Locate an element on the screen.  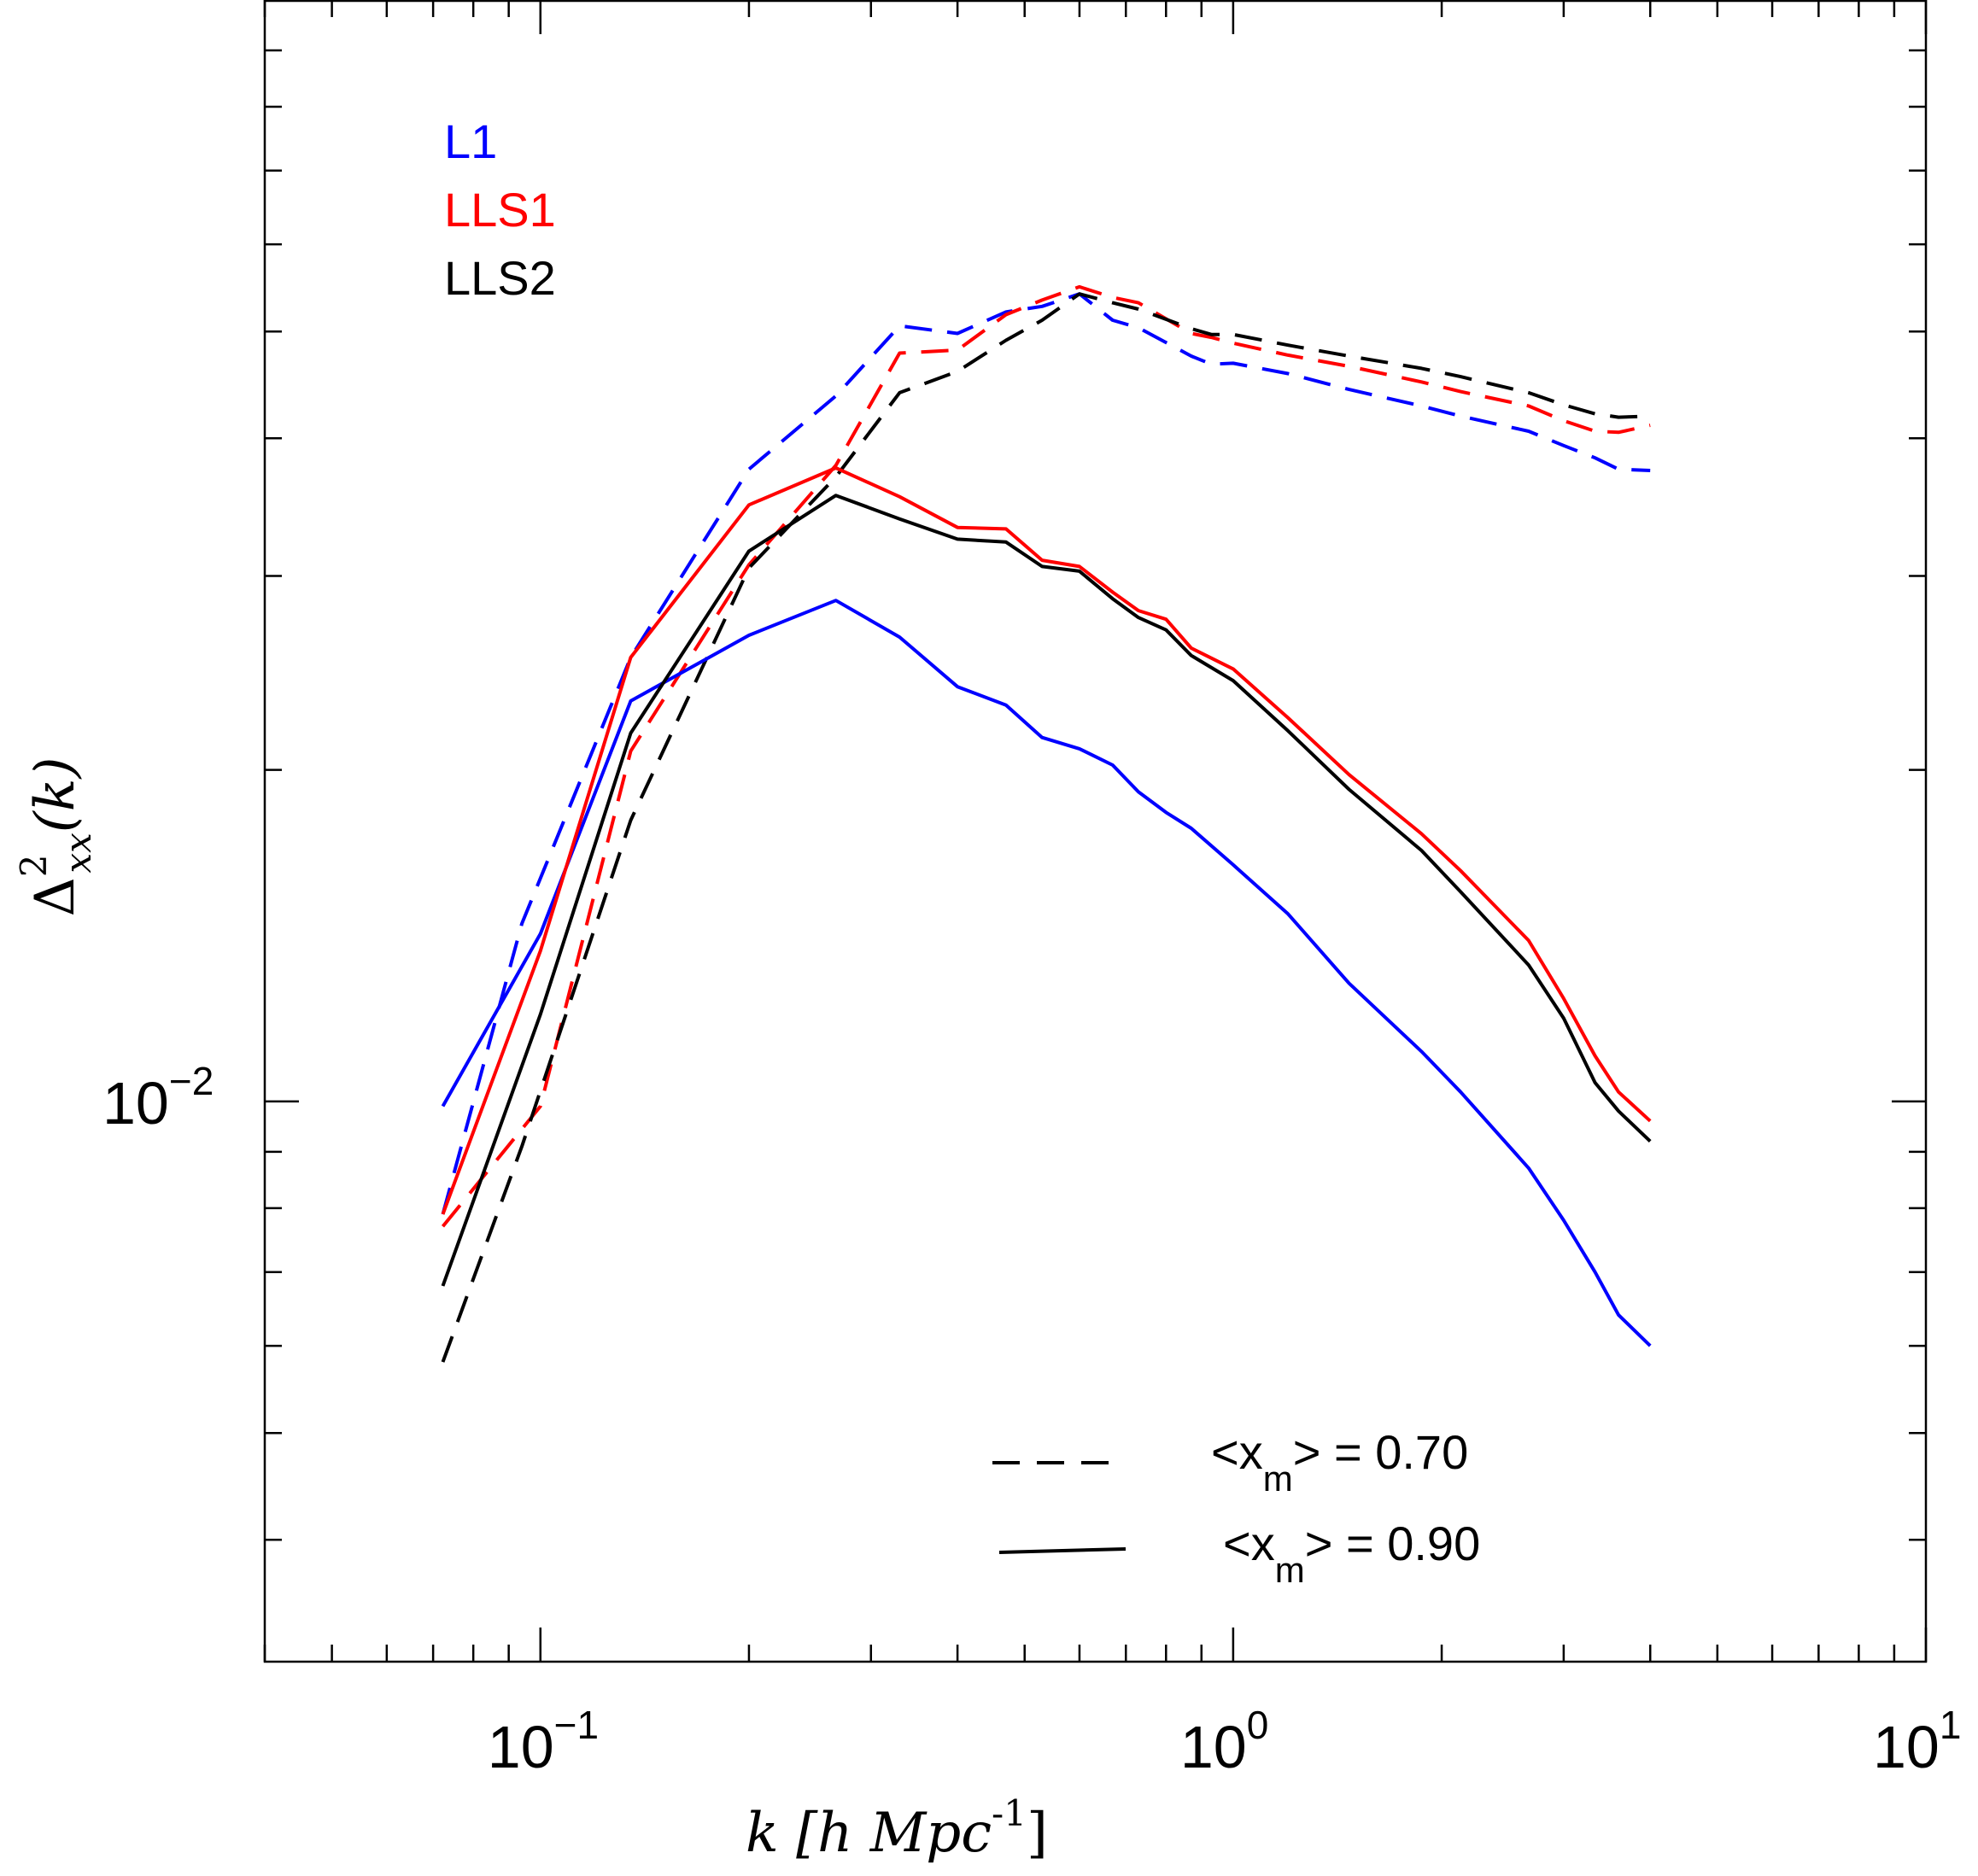
svg-text: Δ2xx(k) is located at coordinates (56, 836).